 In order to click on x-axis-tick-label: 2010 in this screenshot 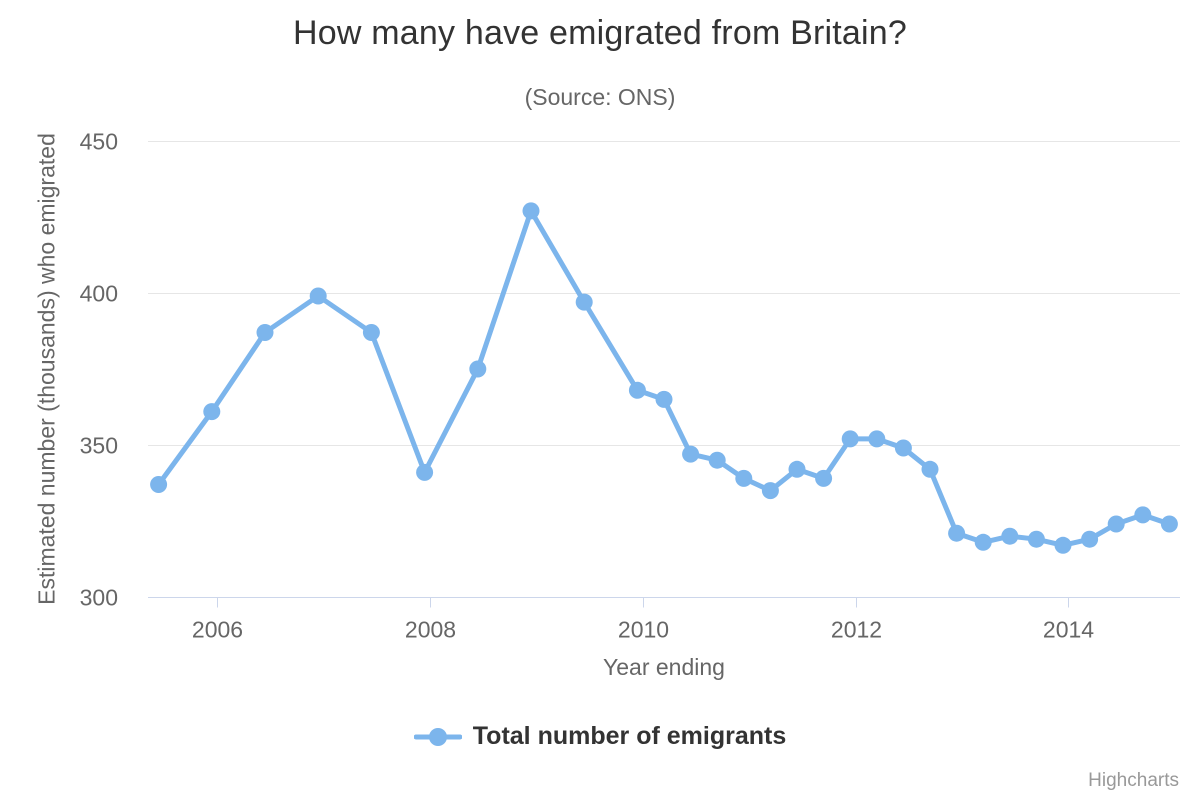, I will do `click(643, 630)`.